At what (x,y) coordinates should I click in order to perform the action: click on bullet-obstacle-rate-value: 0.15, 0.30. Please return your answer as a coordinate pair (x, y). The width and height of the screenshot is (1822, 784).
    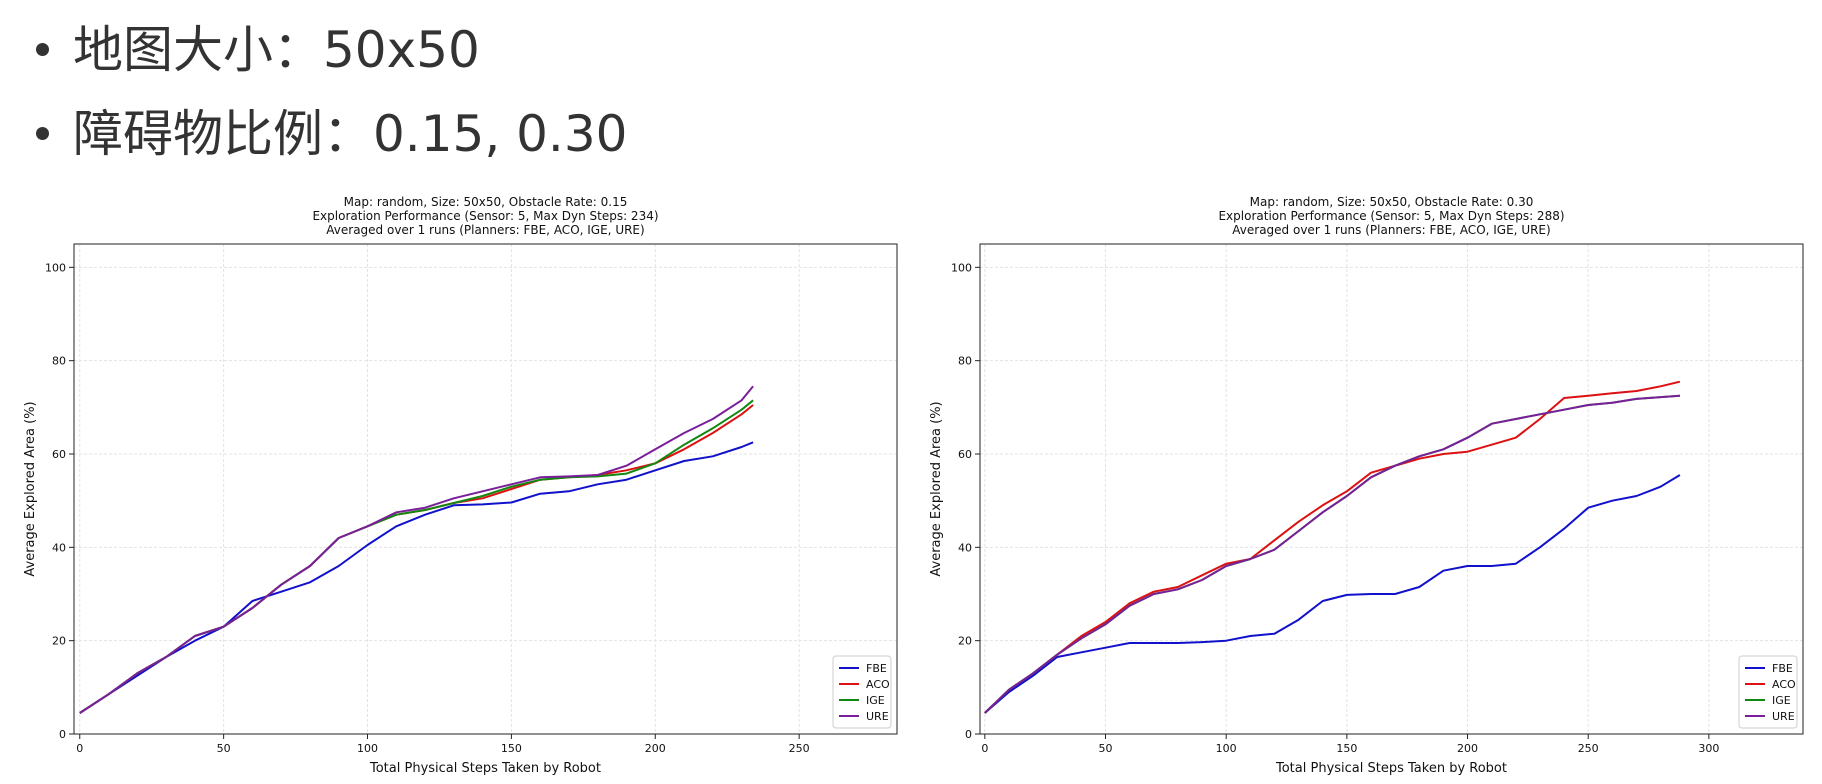
    Looking at the image, I should click on (500, 134).